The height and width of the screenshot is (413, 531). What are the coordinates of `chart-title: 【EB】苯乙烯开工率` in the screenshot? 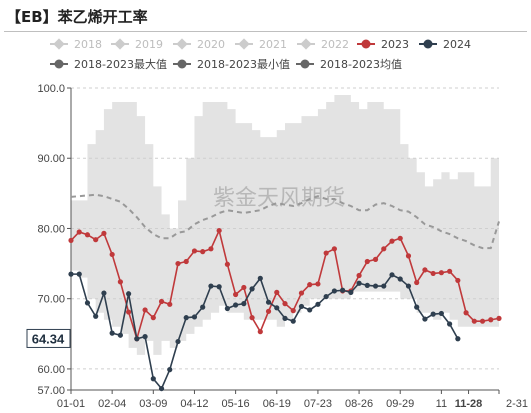 It's located at (77, 17).